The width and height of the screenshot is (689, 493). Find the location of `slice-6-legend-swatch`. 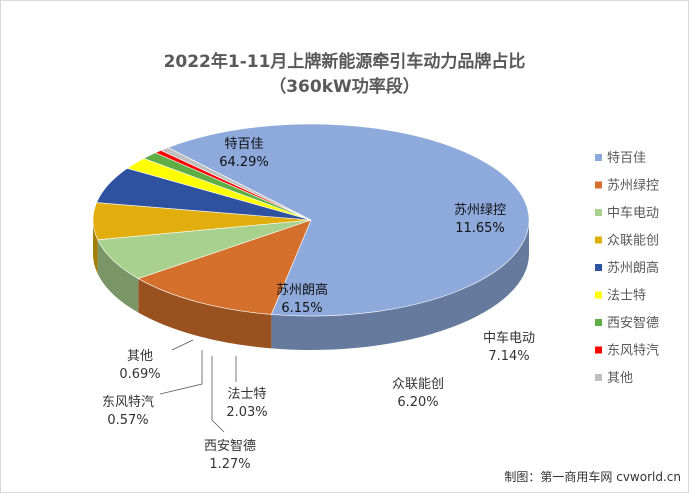

slice-6-legend-swatch is located at coordinates (598, 322).